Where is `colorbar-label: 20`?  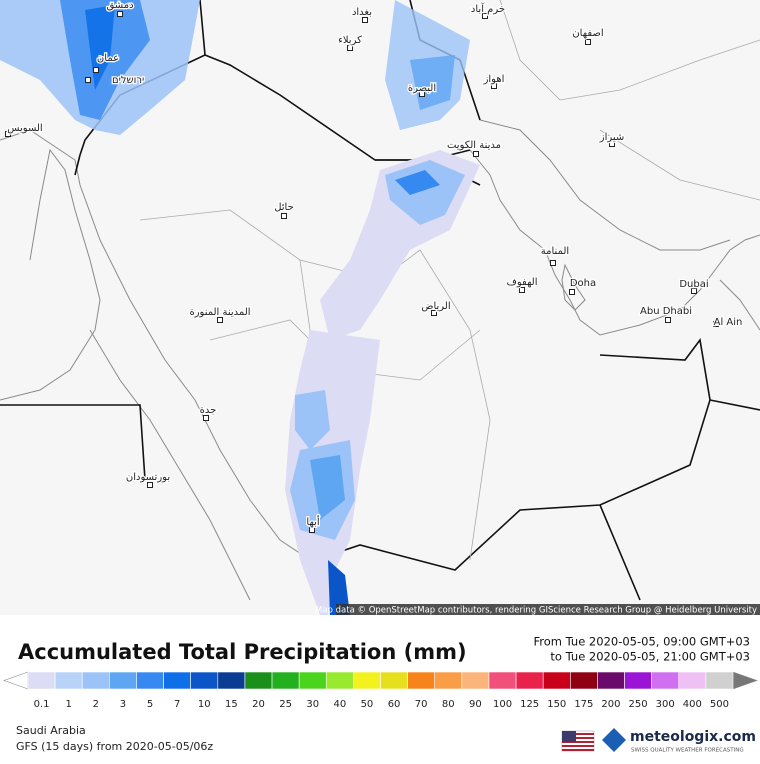 colorbar-label: 20 is located at coordinates (258, 704).